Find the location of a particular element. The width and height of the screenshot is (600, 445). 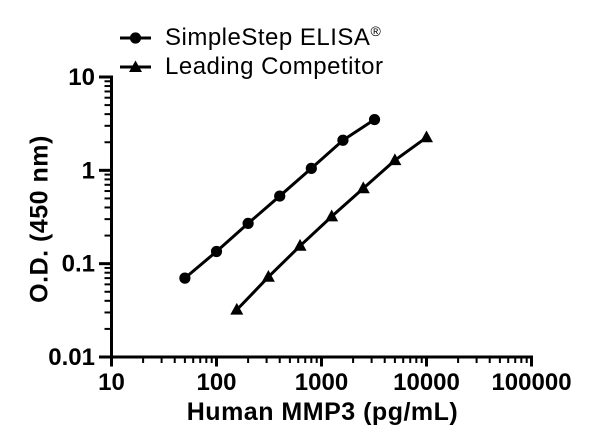

y-axis-title: O.D. (450 nm) is located at coordinates (39, 219).